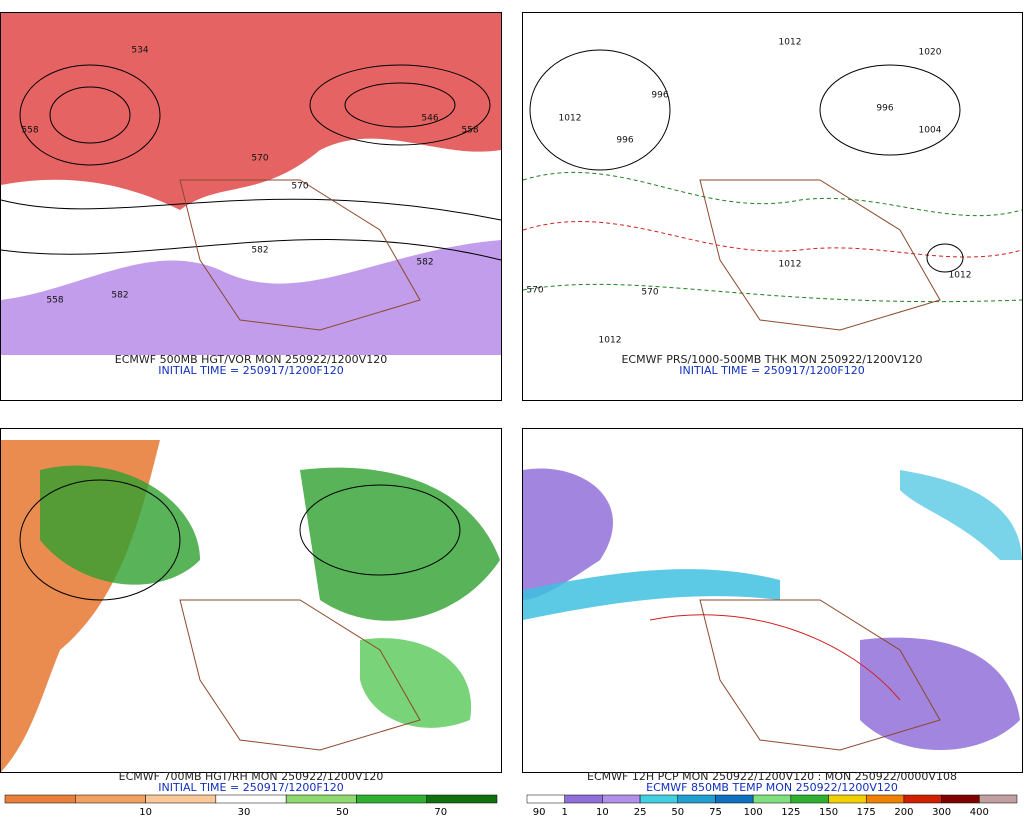  What do you see at coordinates (244, 812) in the screenshot?
I see `colorbar-label: 30` at bounding box center [244, 812].